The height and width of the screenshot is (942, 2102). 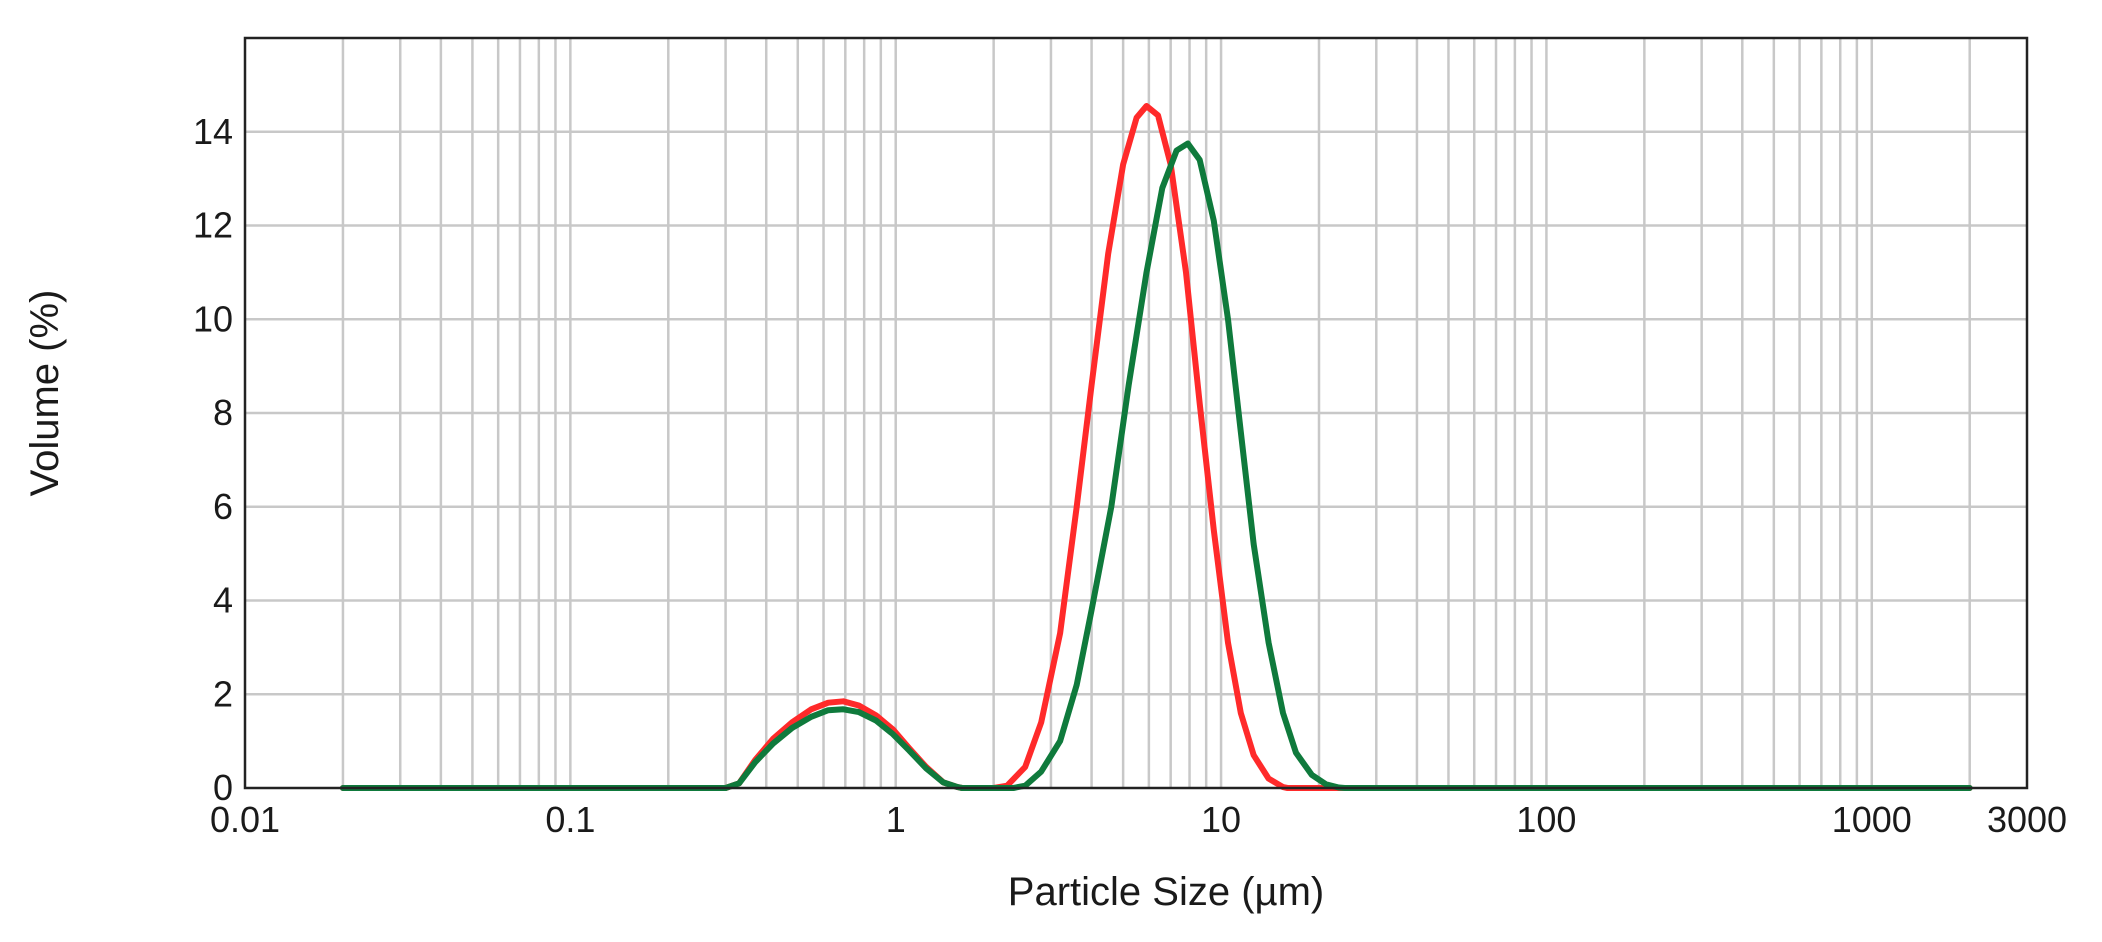 What do you see at coordinates (1221, 819) in the screenshot?
I see `x-tick-label: 10` at bounding box center [1221, 819].